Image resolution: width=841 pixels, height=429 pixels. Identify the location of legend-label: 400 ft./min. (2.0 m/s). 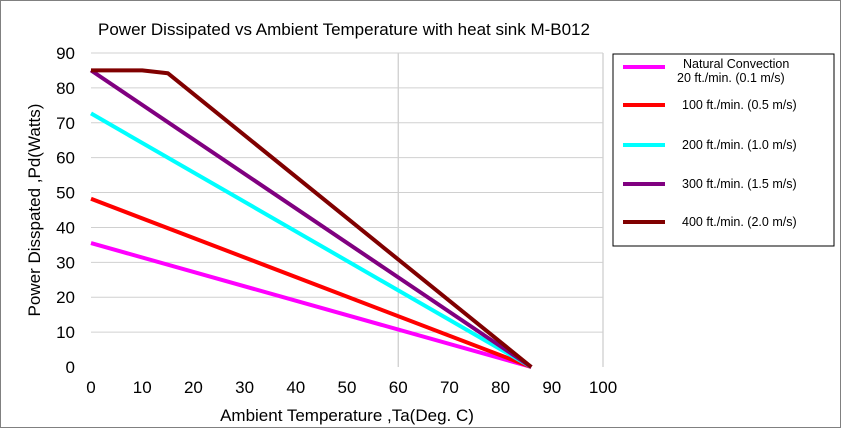
(739, 222).